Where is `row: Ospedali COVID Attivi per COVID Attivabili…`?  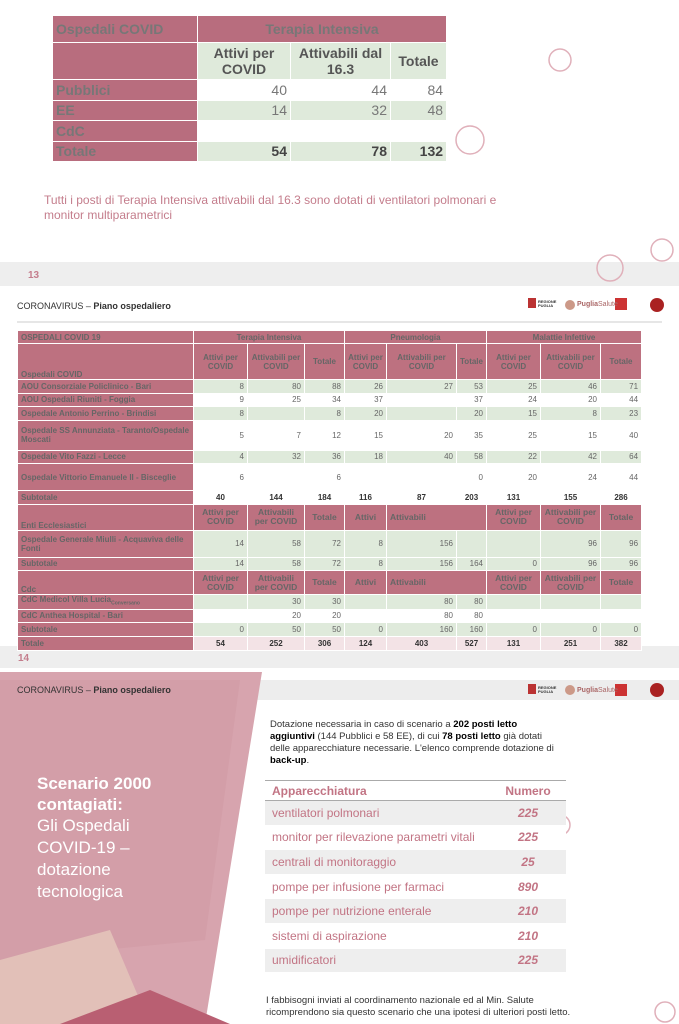 row: Ospedali COVID Attivi per COVID Attivabili… is located at coordinates (330, 361).